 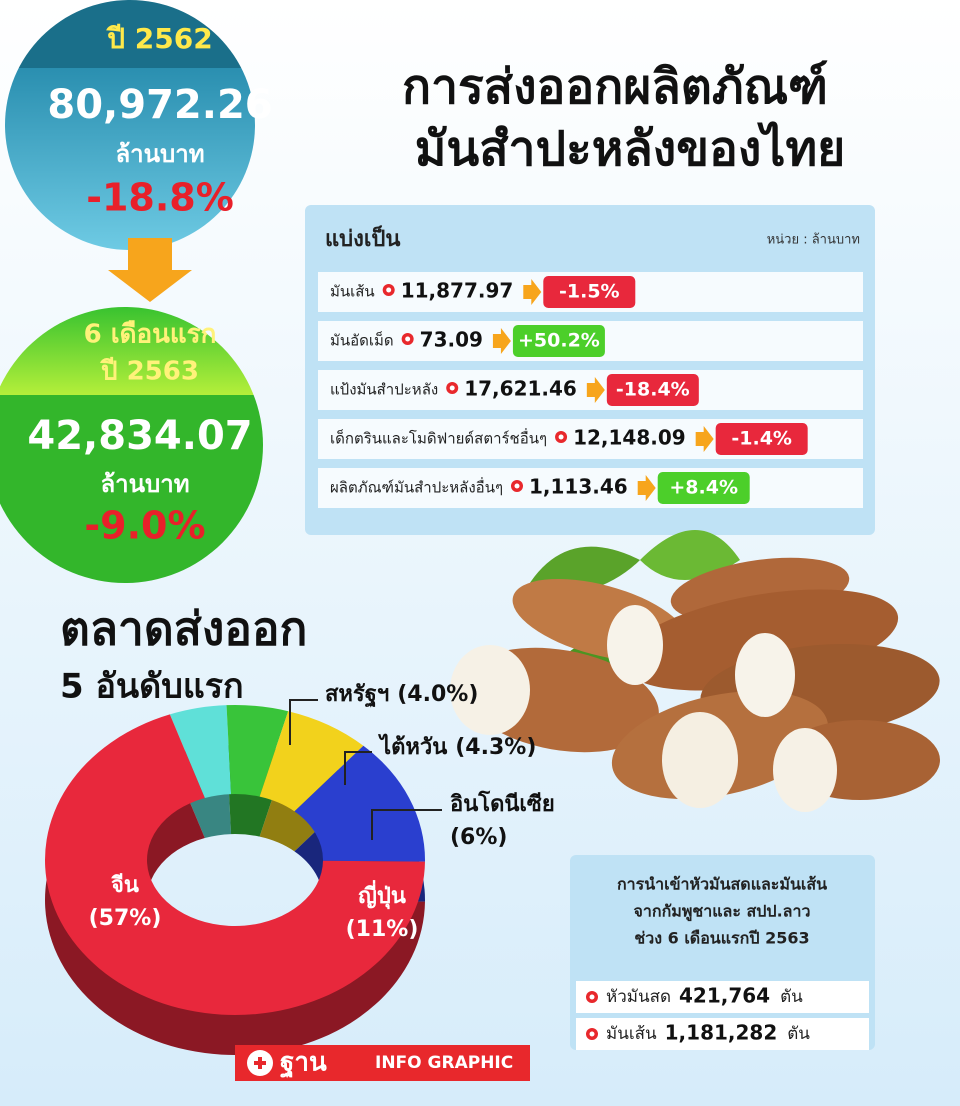 I want to click on row-value: 73.09, so click(x=451, y=340).